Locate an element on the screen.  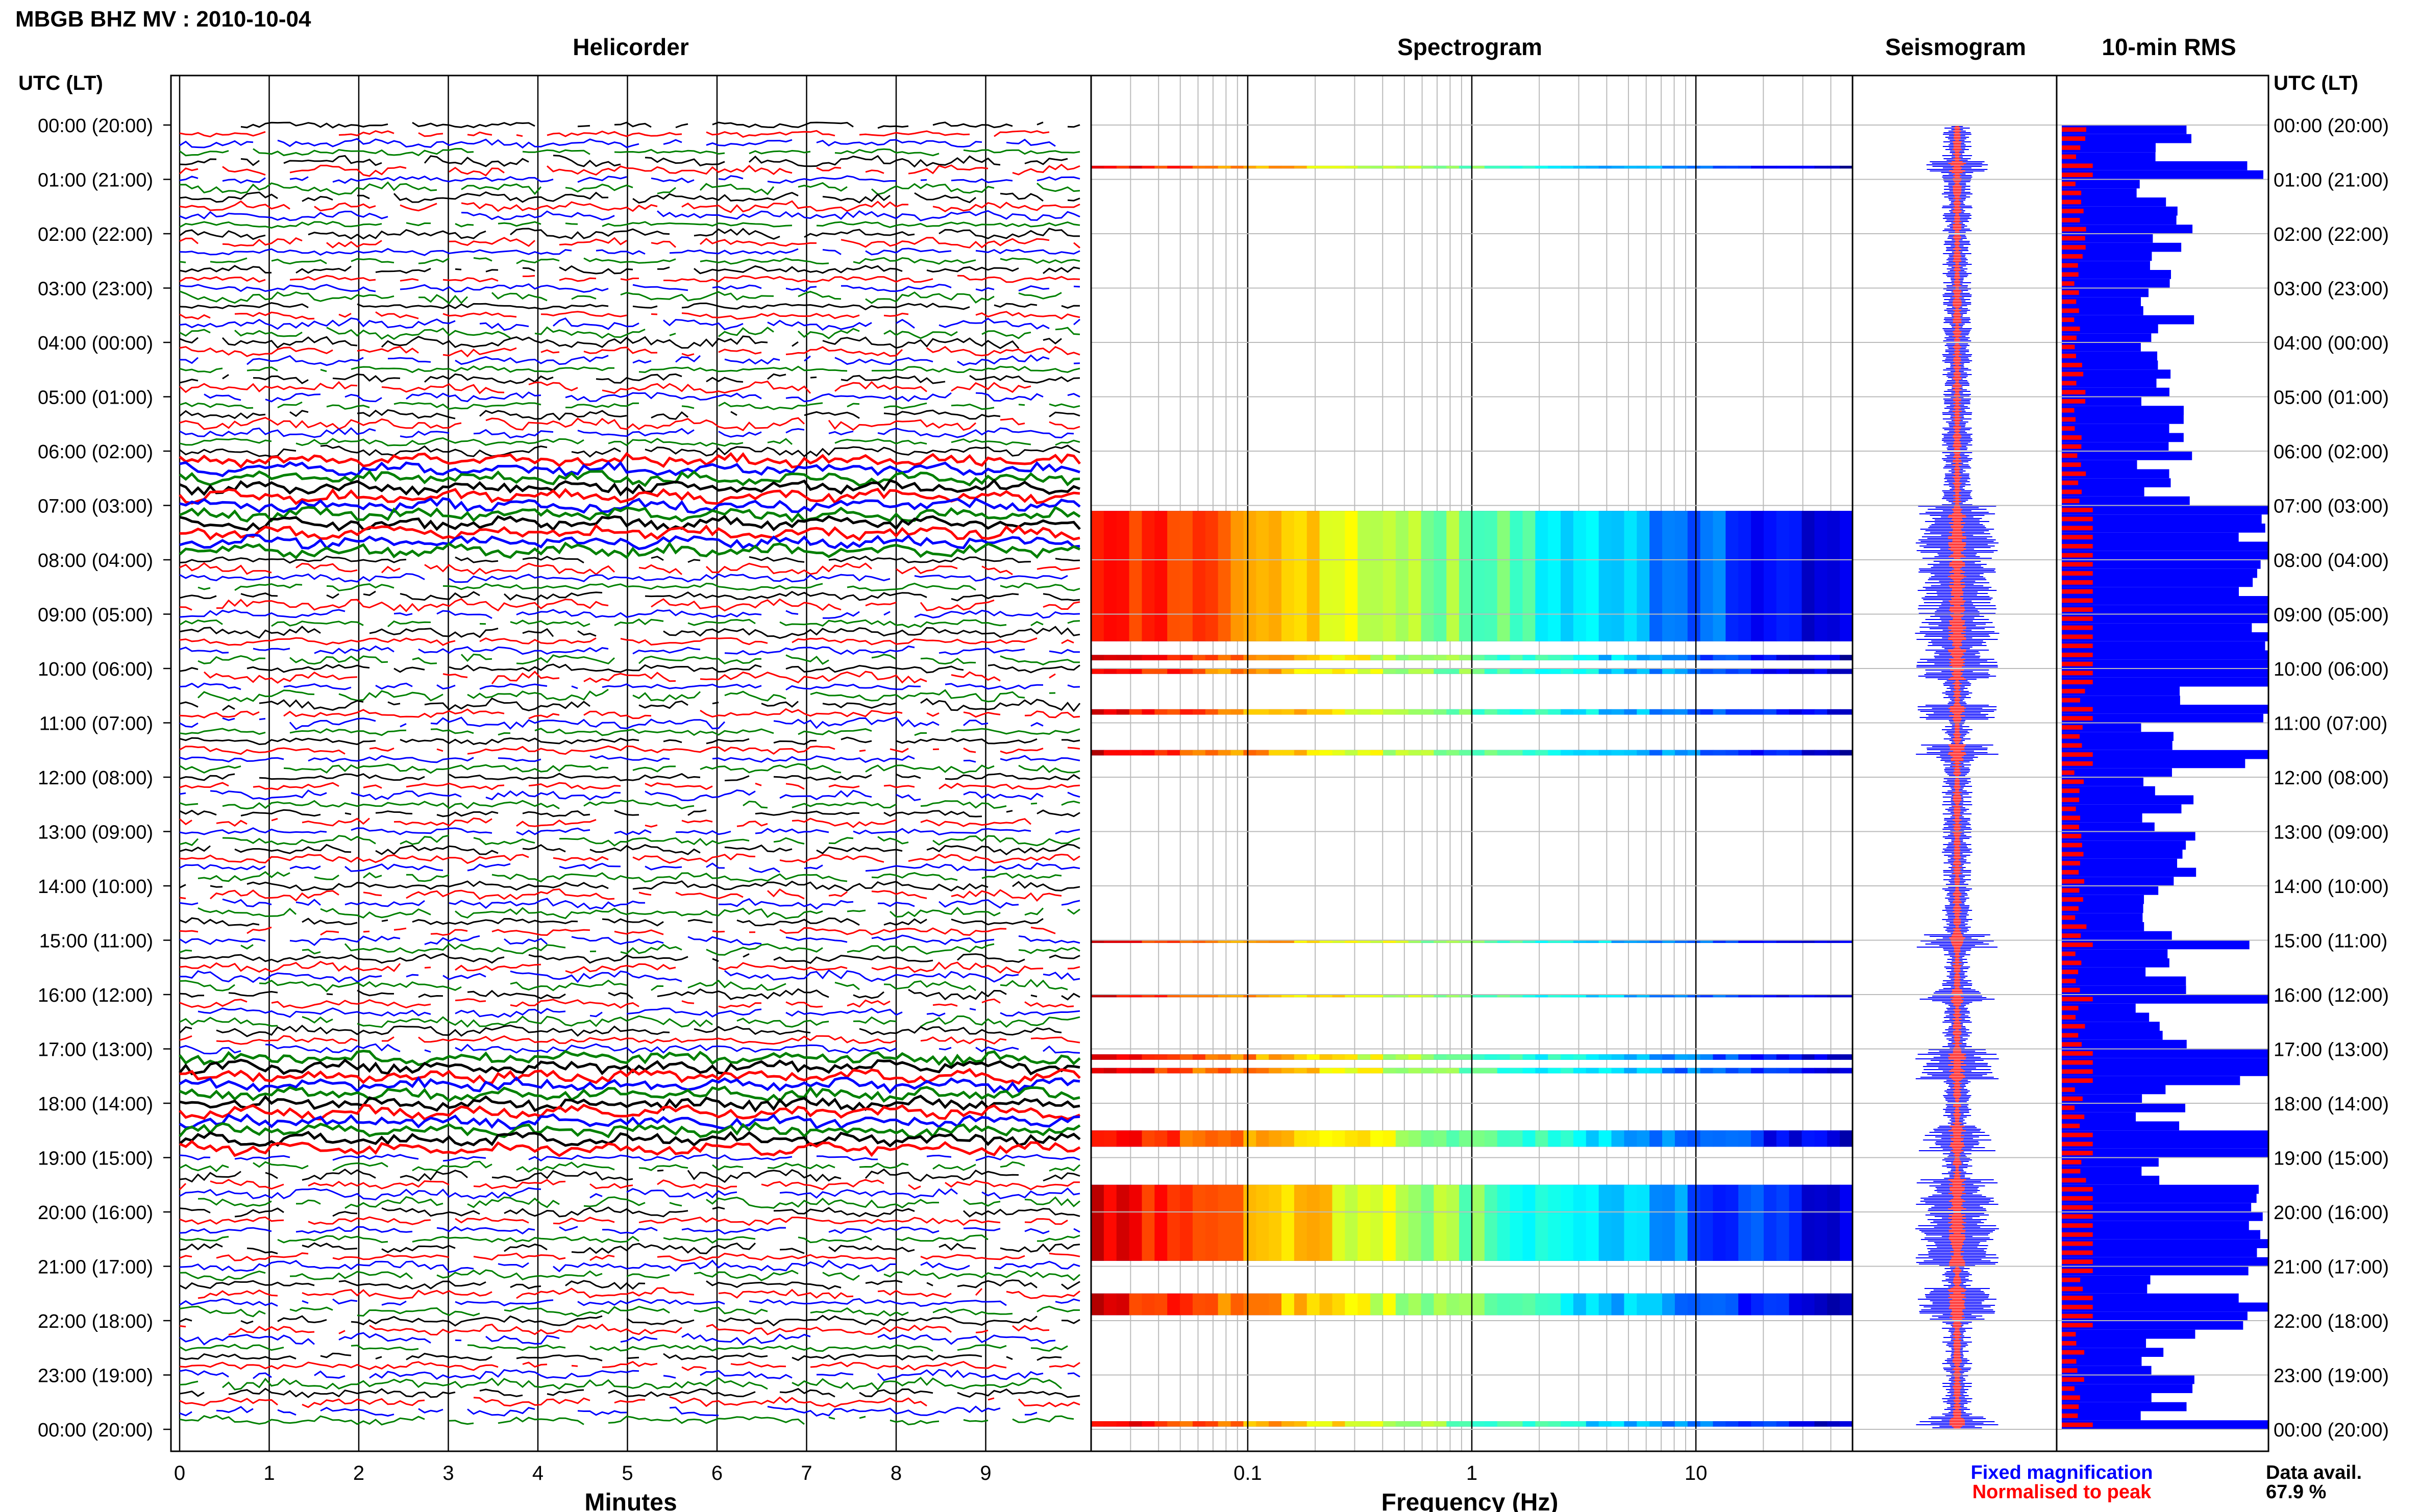
spectrogram-title: Spectrogram is located at coordinates (1469, 47).